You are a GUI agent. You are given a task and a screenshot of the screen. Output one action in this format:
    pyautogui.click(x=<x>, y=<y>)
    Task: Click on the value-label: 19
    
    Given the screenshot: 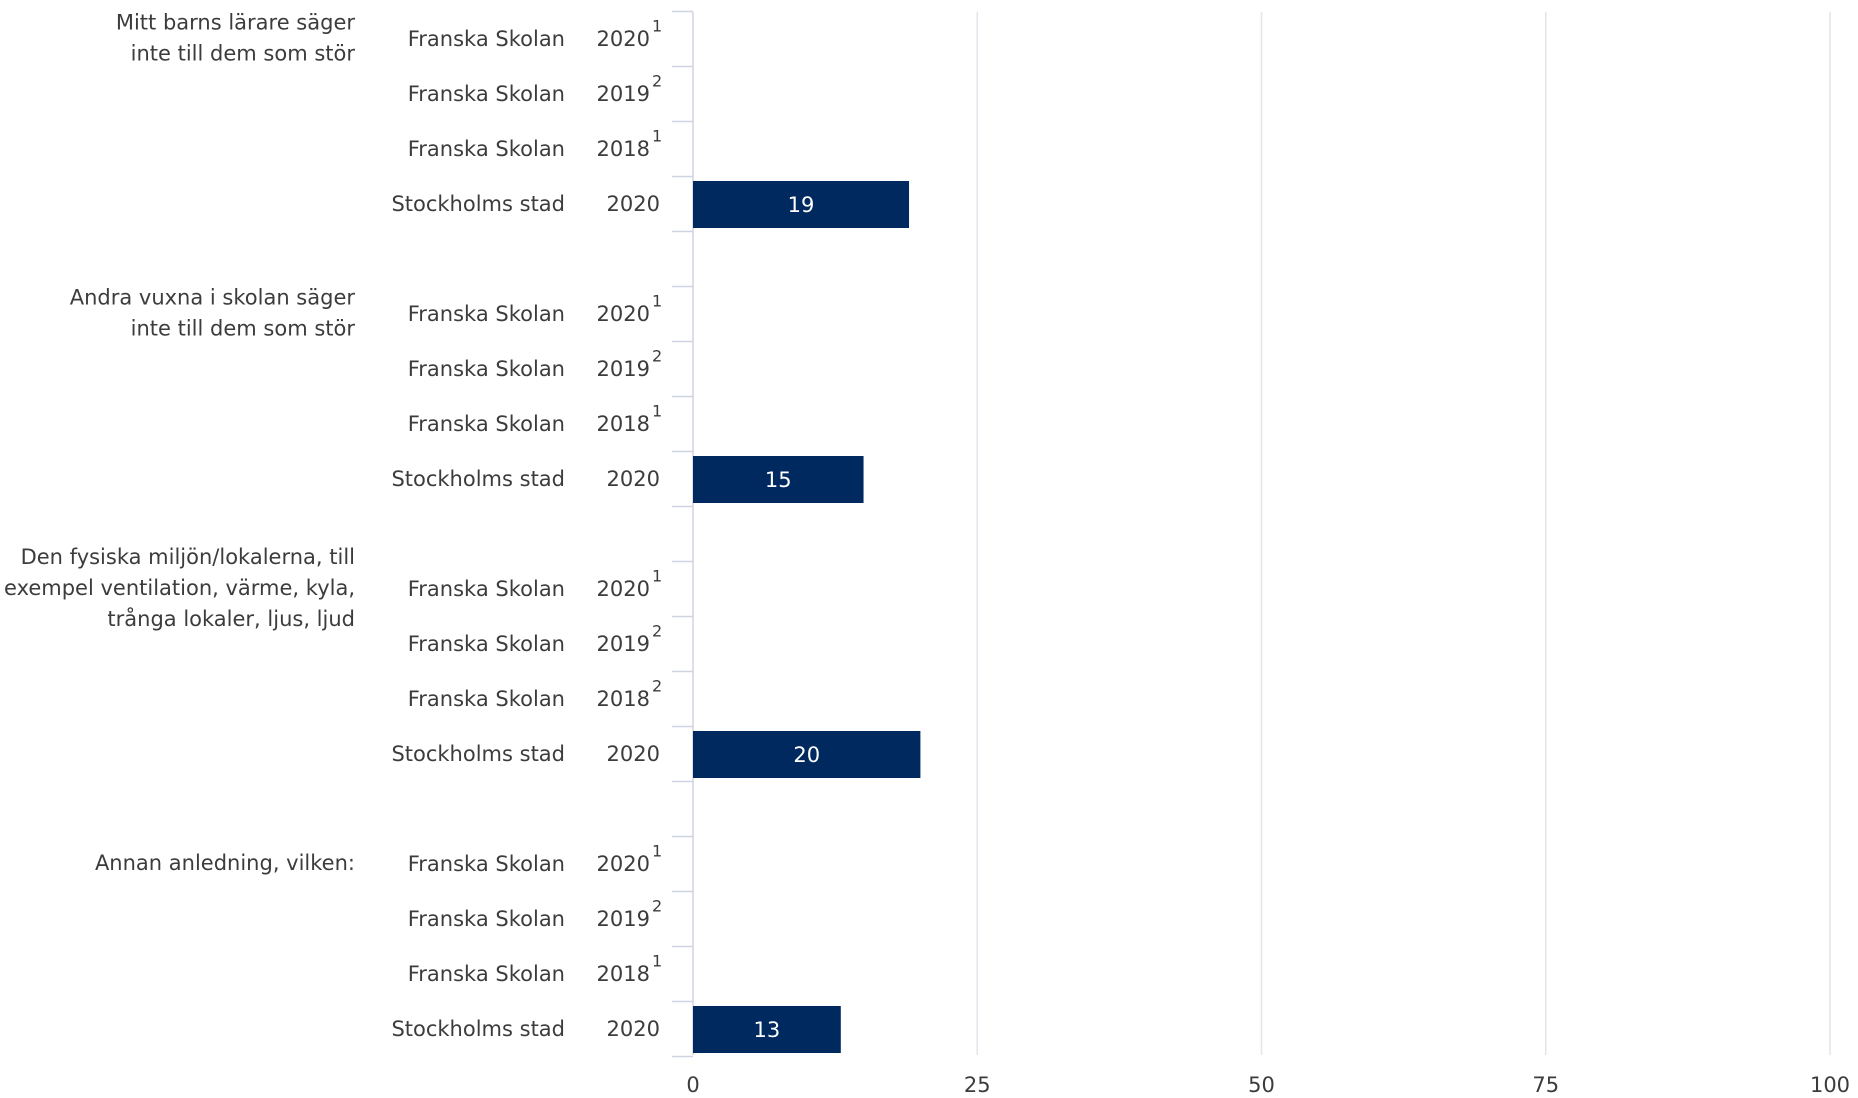 What is the action you would take?
    pyautogui.click(x=801, y=205)
    